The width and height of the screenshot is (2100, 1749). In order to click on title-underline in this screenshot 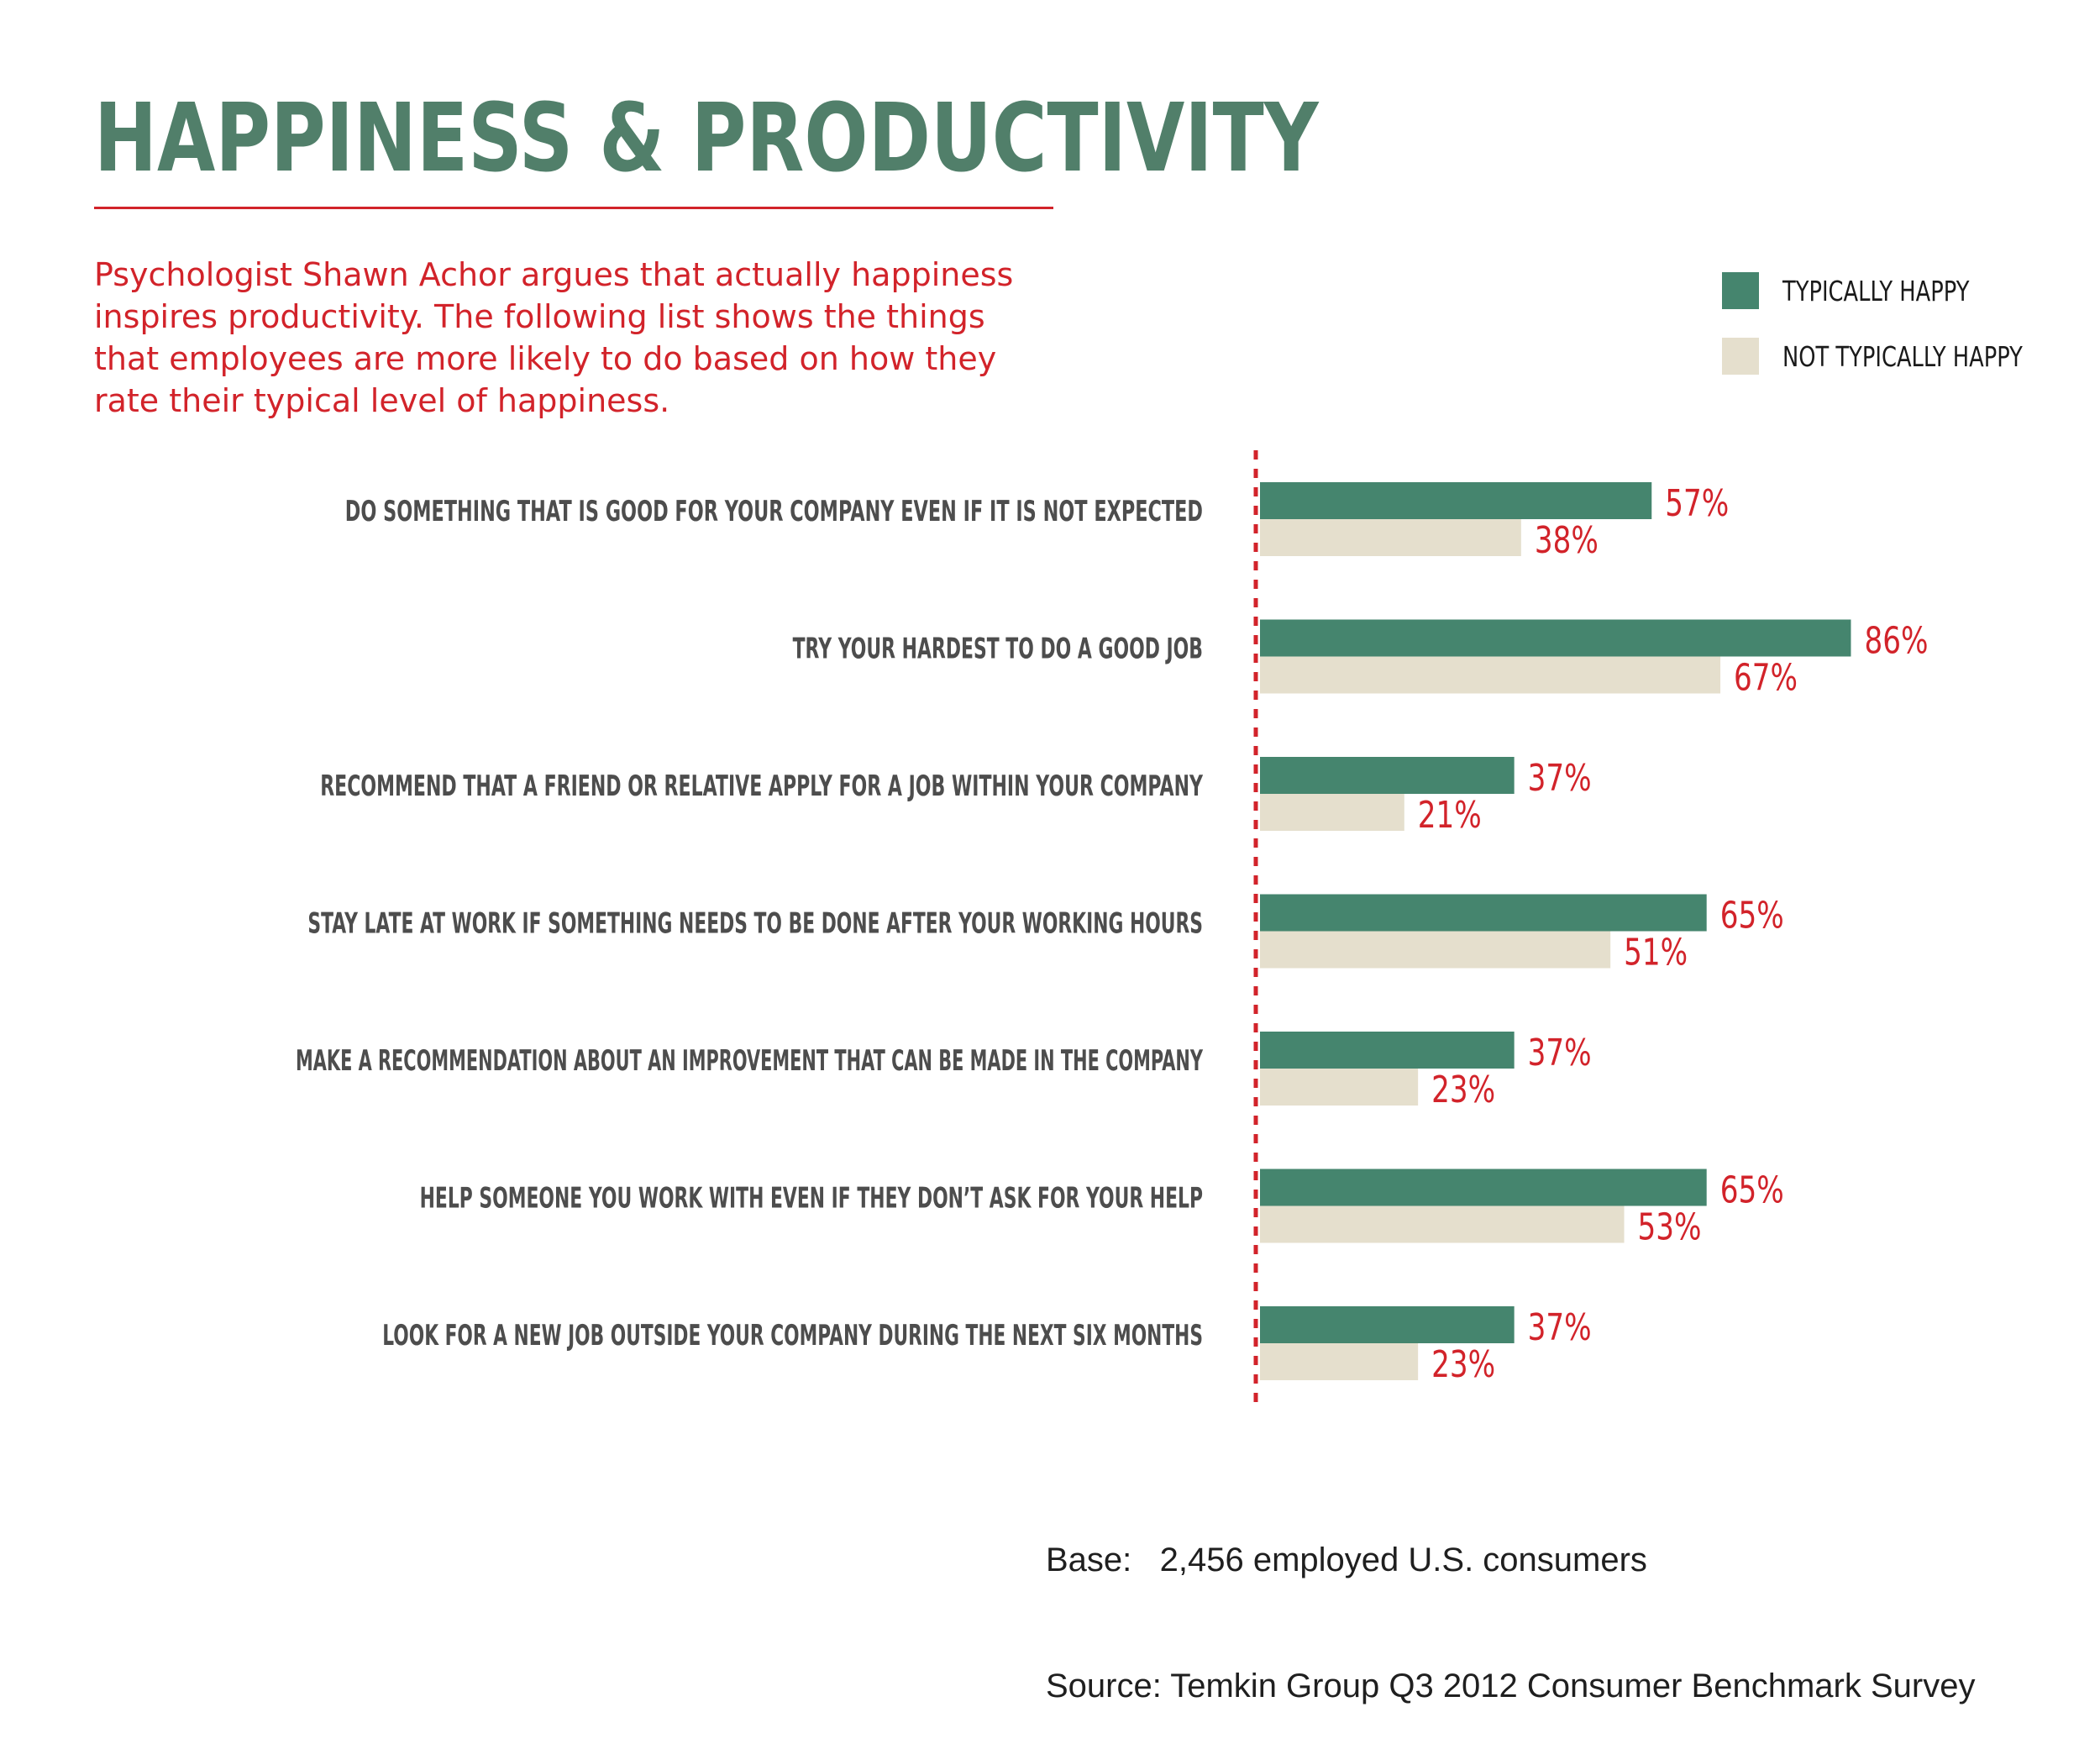, I will do `click(573, 208)`.